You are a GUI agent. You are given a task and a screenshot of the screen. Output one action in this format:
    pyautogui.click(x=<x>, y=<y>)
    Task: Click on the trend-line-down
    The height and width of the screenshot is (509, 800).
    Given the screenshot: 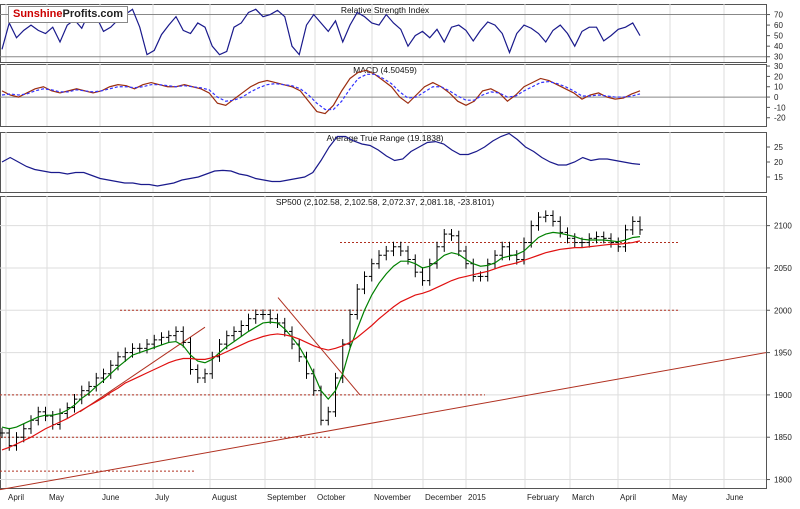 What is the action you would take?
    pyautogui.click(x=319, y=346)
    